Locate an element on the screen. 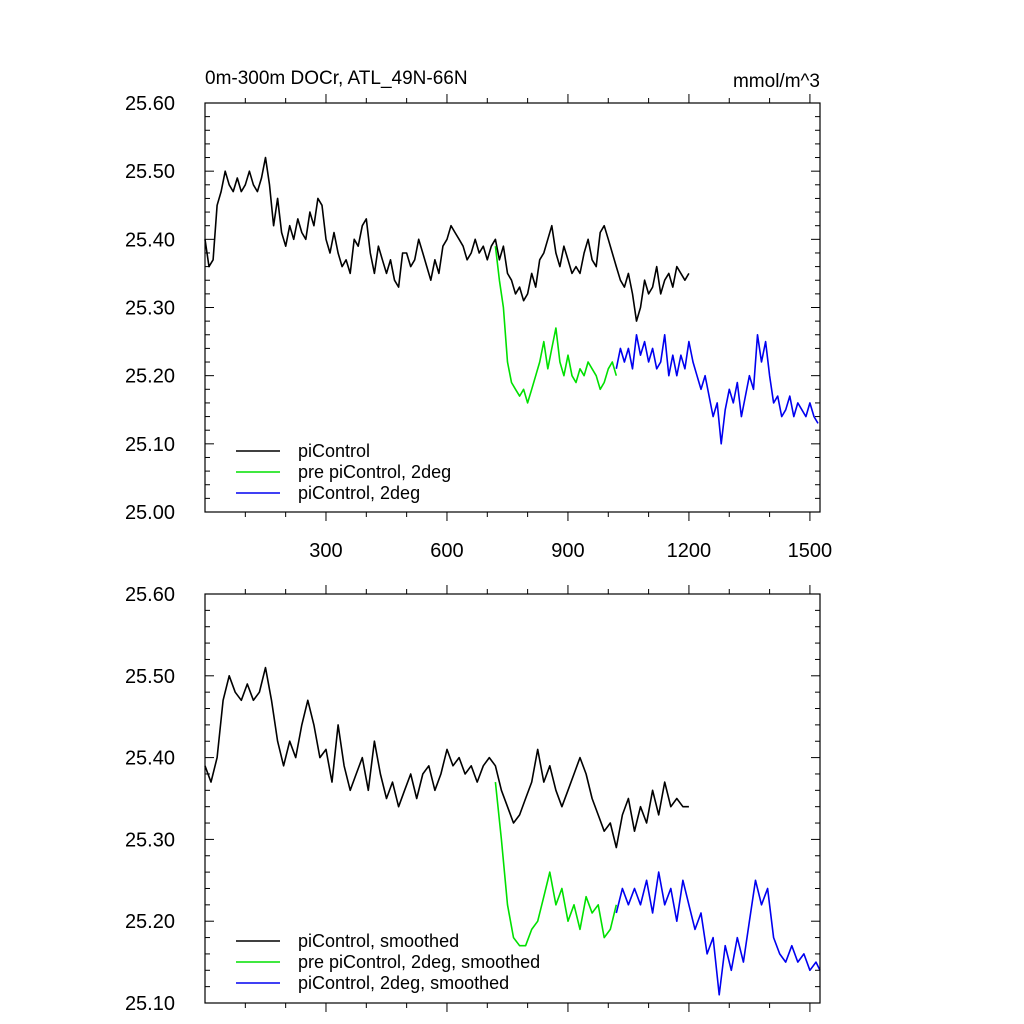 The image size is (1024, 1024). legend-label-2: pre piControl, 2deg, smoothed is located at coordinates (419, 962).